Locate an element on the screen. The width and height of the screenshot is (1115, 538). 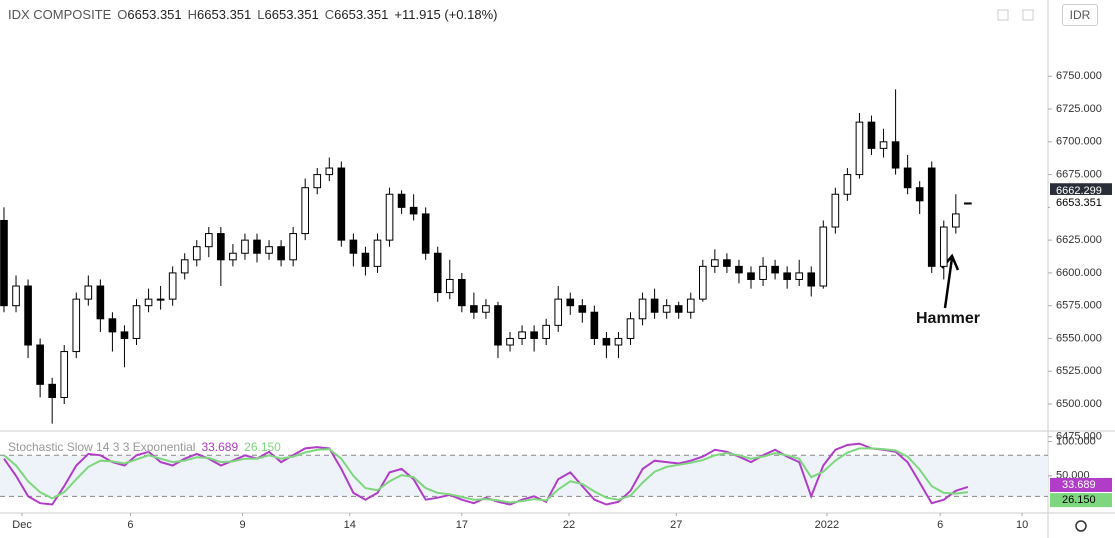
x-tick-label: 27 is located at coordinates (676, 525).